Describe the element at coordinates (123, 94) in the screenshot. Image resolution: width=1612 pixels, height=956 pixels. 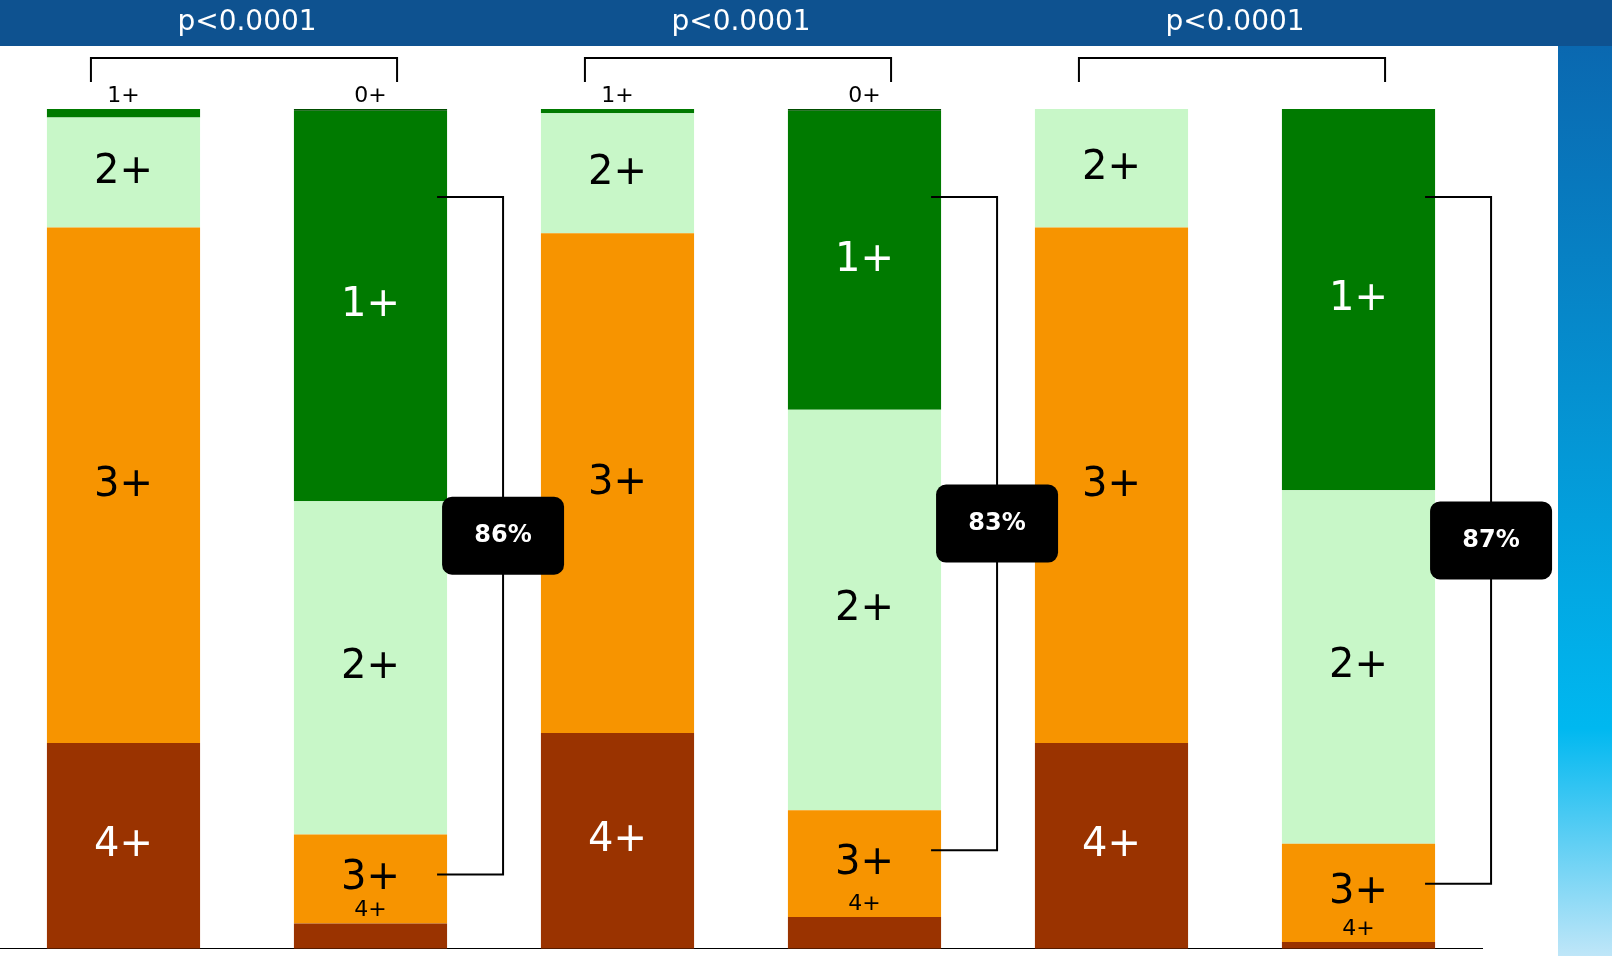
I see `series-label: 1+` at that location.